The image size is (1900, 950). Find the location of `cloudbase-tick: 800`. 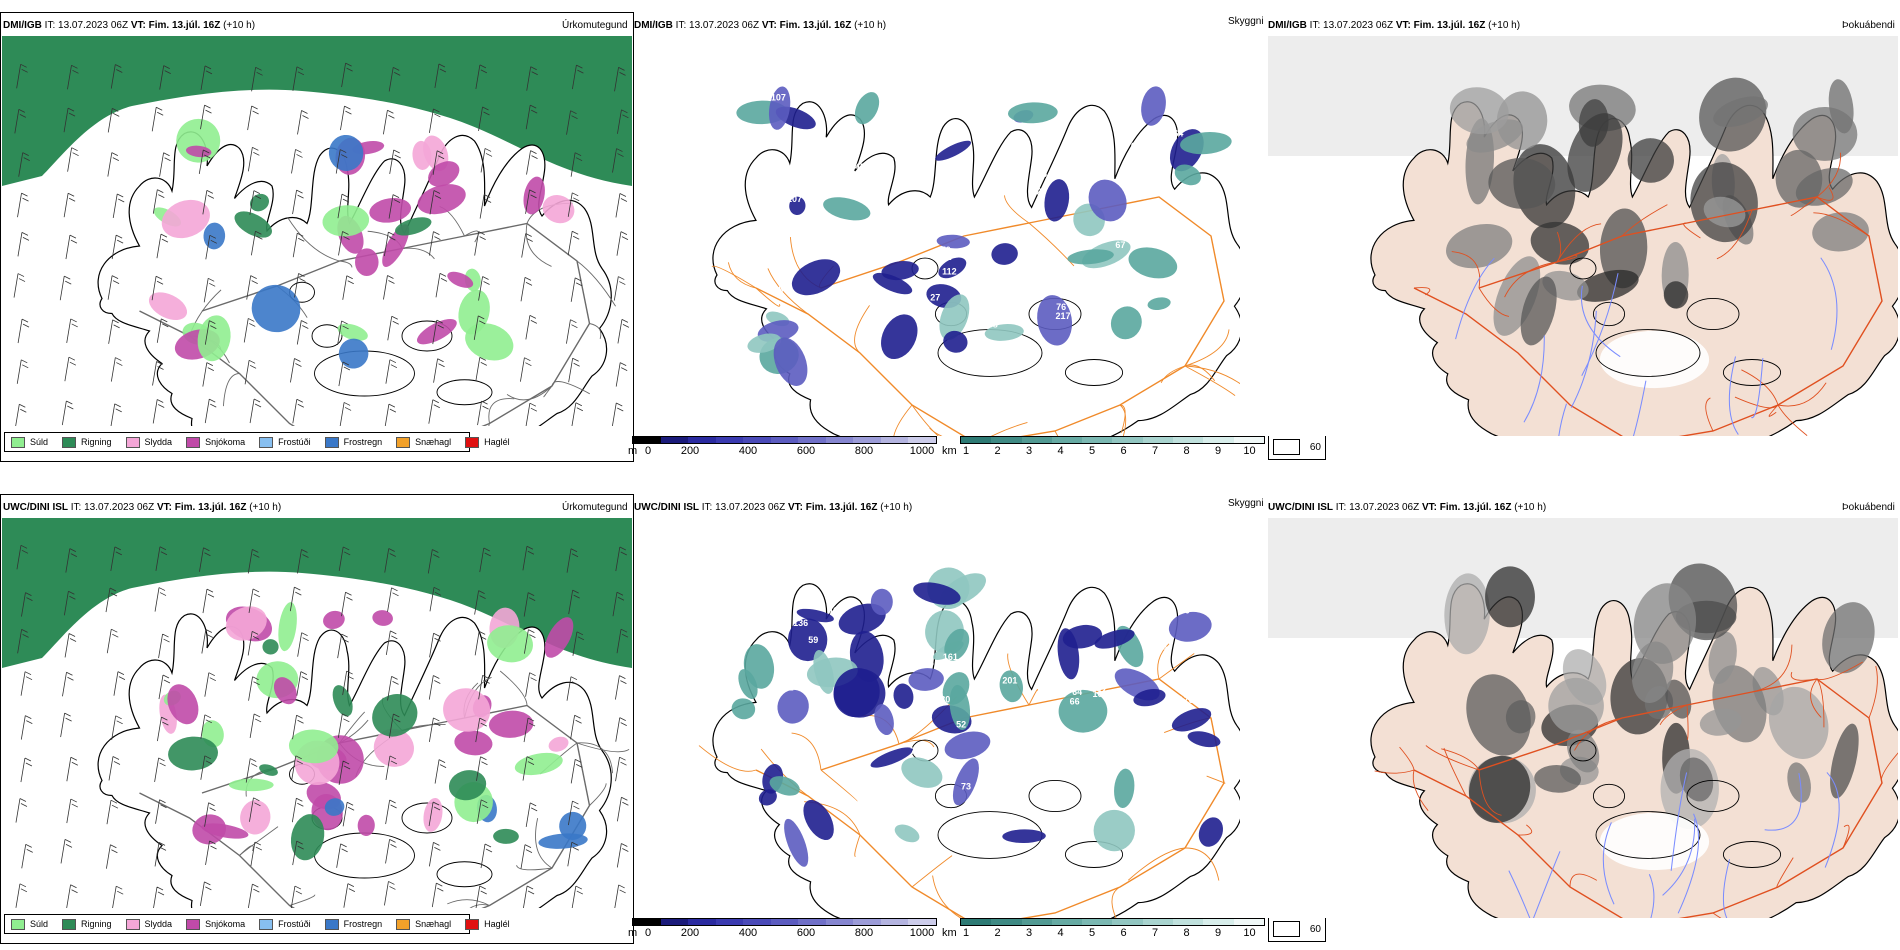

cloudbase-tick: 800 is located at coordinates (864, 451).